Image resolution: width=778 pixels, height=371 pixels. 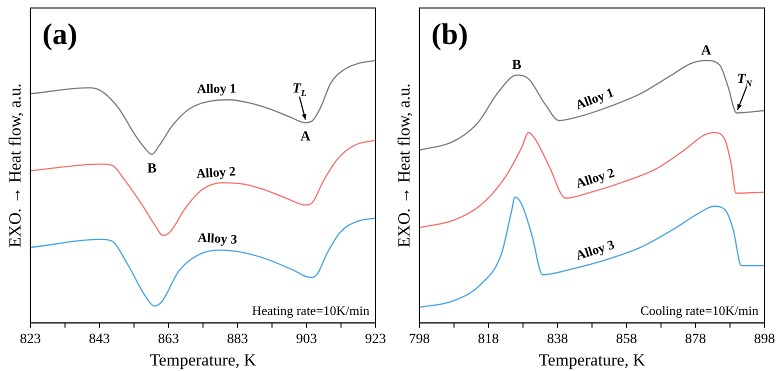 I want to click on annotation: Heating rate=10K/min, so click(x=311, y=310).